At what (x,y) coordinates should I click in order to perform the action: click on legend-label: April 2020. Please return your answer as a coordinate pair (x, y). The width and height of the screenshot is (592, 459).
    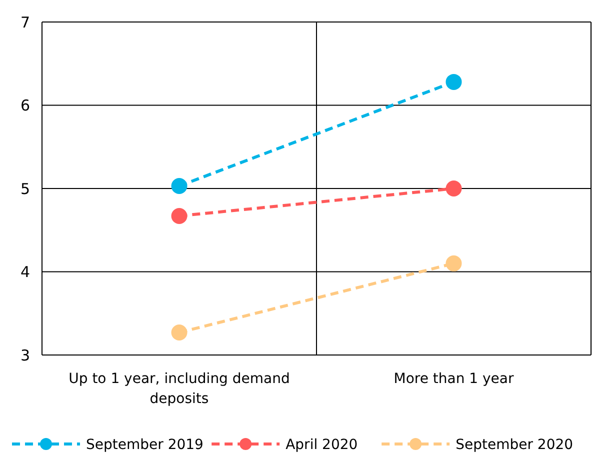
    Looking at the image, I should click on (322, 445).